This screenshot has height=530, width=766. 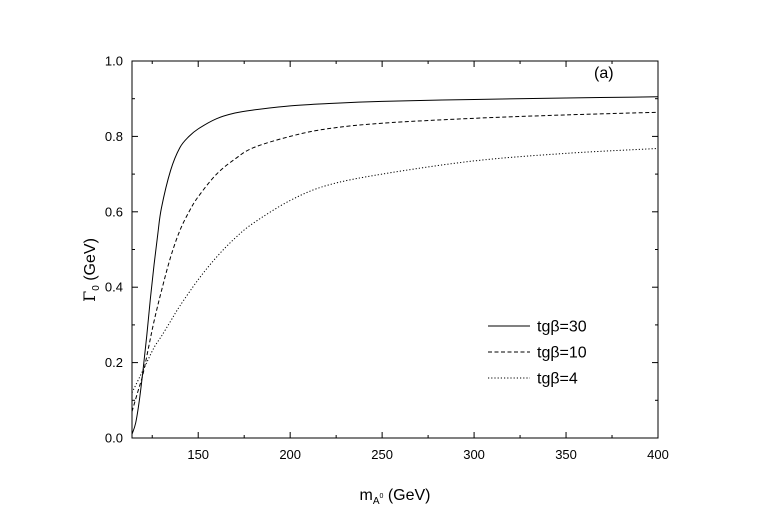 What do you see at coordinates (114, 61) in the screenshot?
I see `y-tick-label: 1.0` at bounding box center [114, 61].